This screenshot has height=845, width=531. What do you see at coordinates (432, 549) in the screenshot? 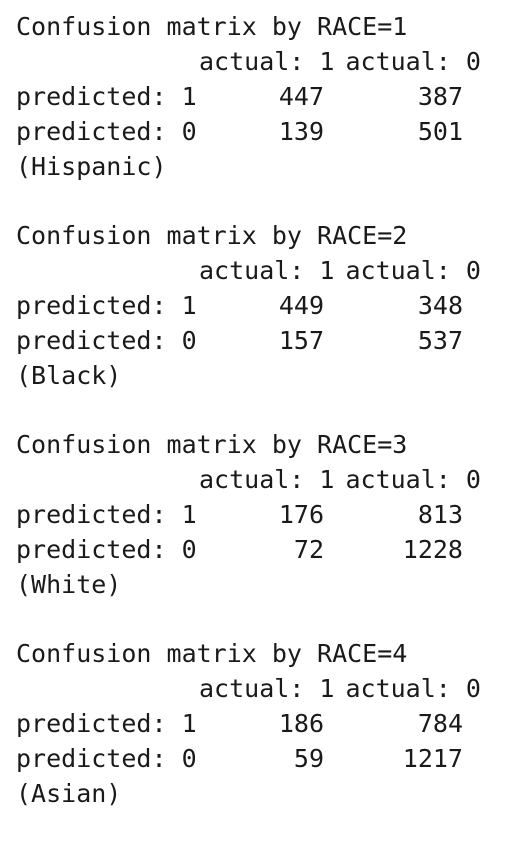
I see `cell-value: 1228` at bounding box center [432, 549].